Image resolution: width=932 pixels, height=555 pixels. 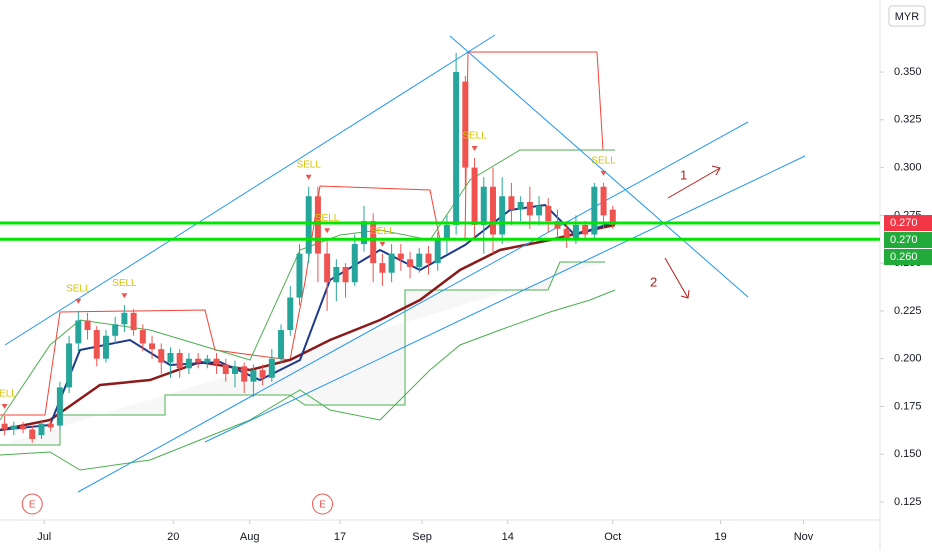 What do you see at coordinates (508, 537) in the screenshot?
I see `x-tick-label: 14` at bounding box center [508, 537].